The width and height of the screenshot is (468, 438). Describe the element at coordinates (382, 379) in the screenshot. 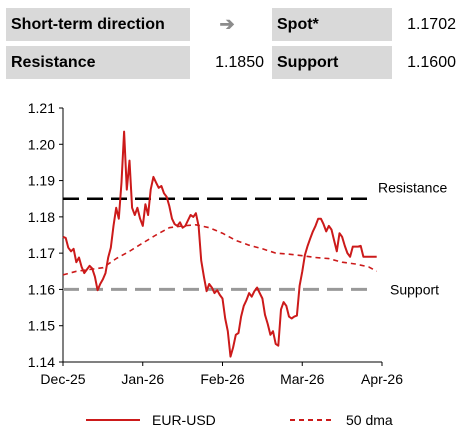

I see `x-tick-label: Apr-26` at that location.